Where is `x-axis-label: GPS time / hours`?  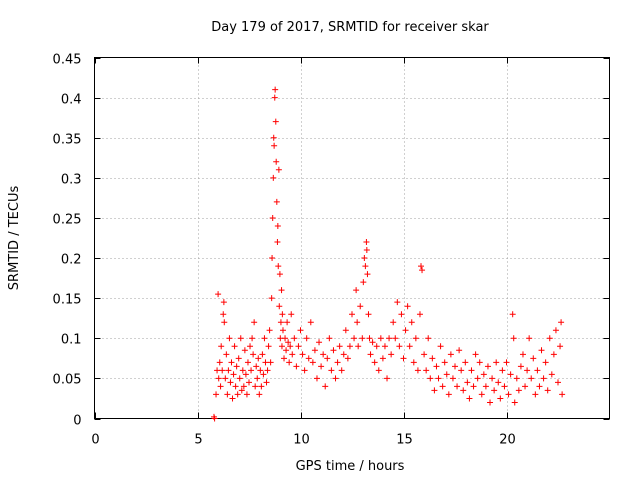
x-axis-label: GPS time / hours is located at coordinates (350, 466).